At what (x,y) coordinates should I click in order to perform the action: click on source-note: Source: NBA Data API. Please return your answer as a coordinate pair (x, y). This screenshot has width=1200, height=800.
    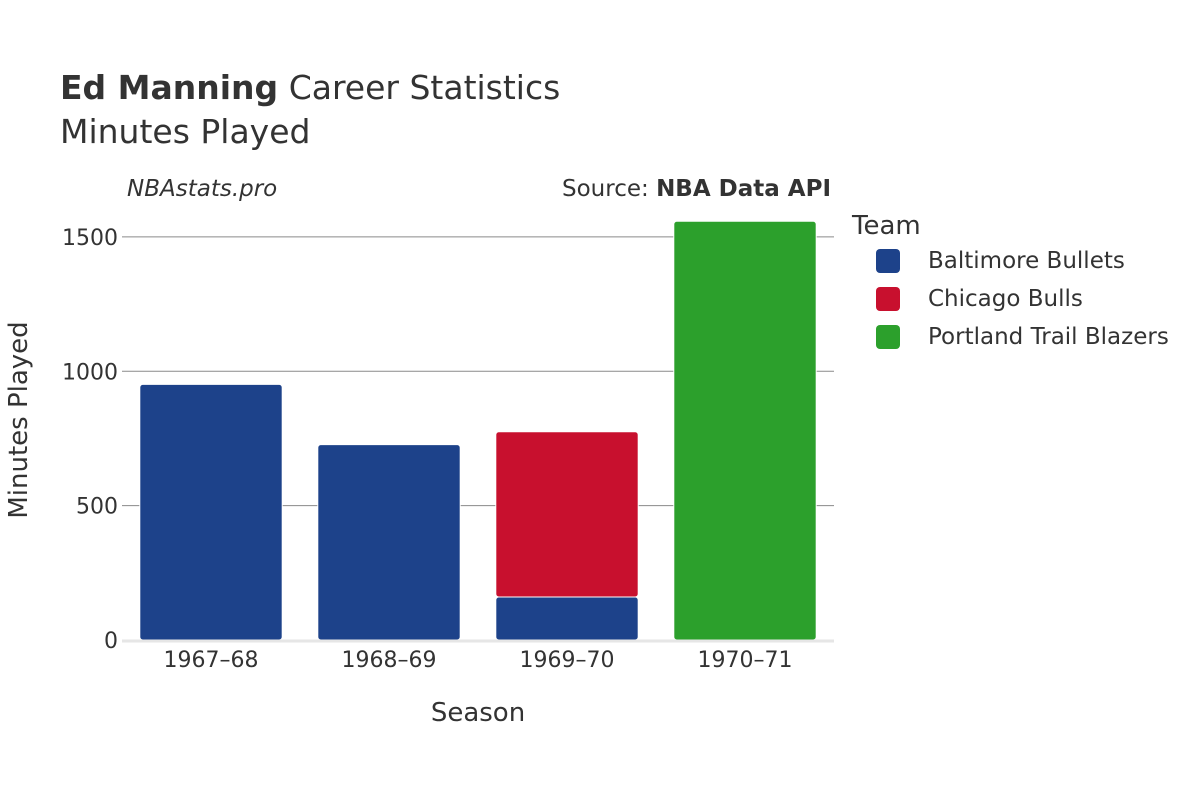
    Looking at the image, I should click on (696, 189).